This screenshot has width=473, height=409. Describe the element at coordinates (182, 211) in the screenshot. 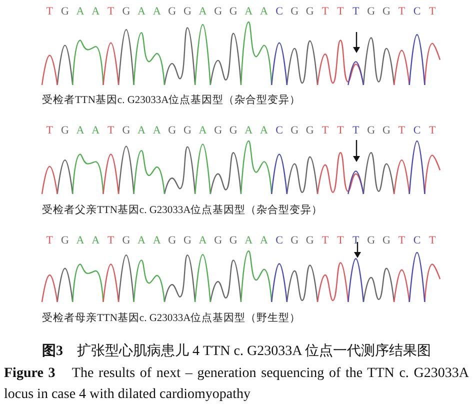

I see `x-axis-title: 受检者父亲TTN基因c. G23033A位点基因型（杂合型变异）` at that location.